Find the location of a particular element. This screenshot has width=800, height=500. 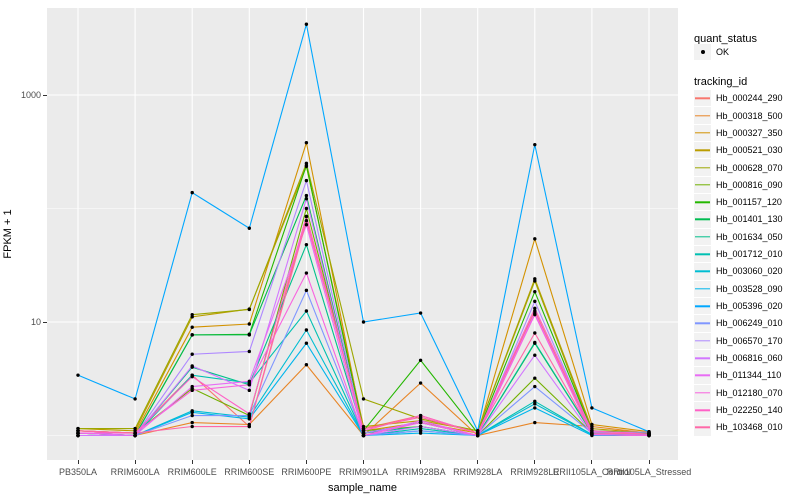

legend-key-point is located at coordinates (702, 52).